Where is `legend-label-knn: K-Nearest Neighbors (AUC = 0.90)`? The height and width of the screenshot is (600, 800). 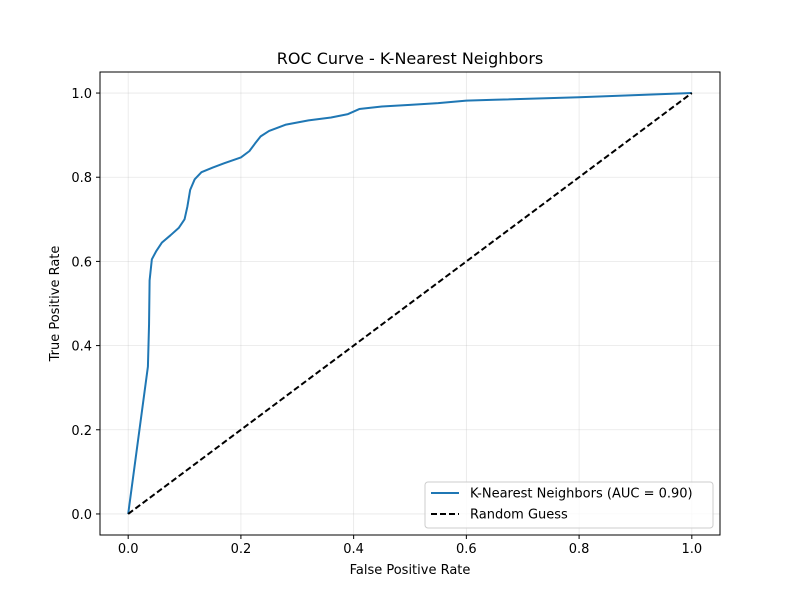
legend-label-knn: K-Nearest Neighbors (AUC = 0.90) is located at coordinates (581, 494).